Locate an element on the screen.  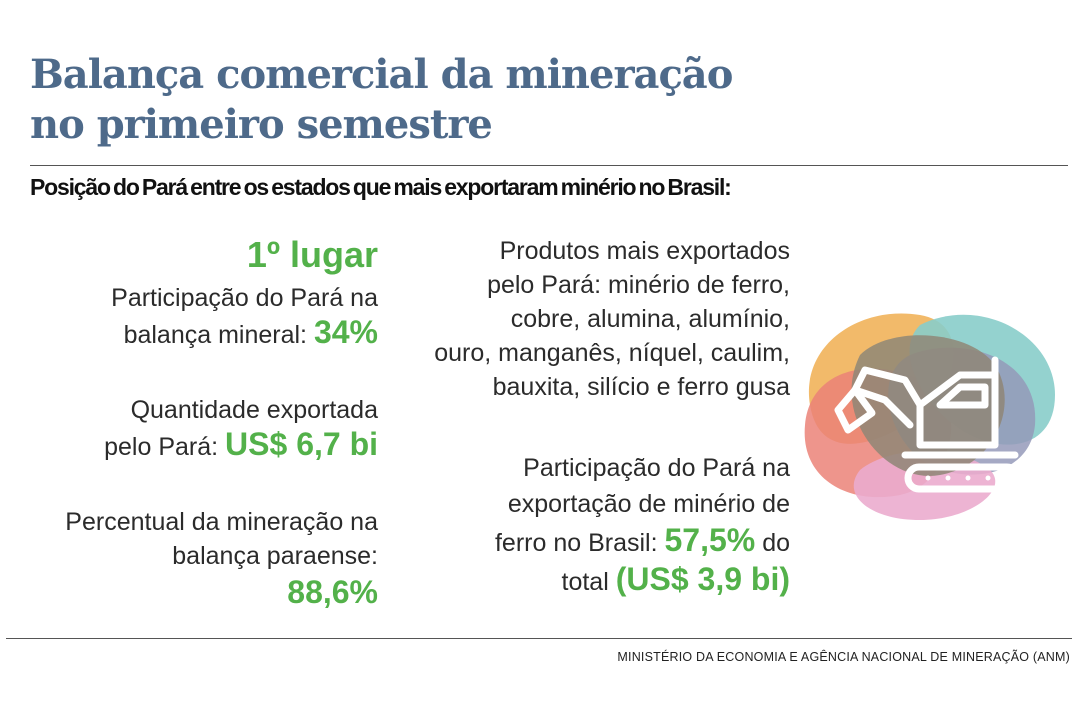
blob-brown is located at coordinates (928, 405).